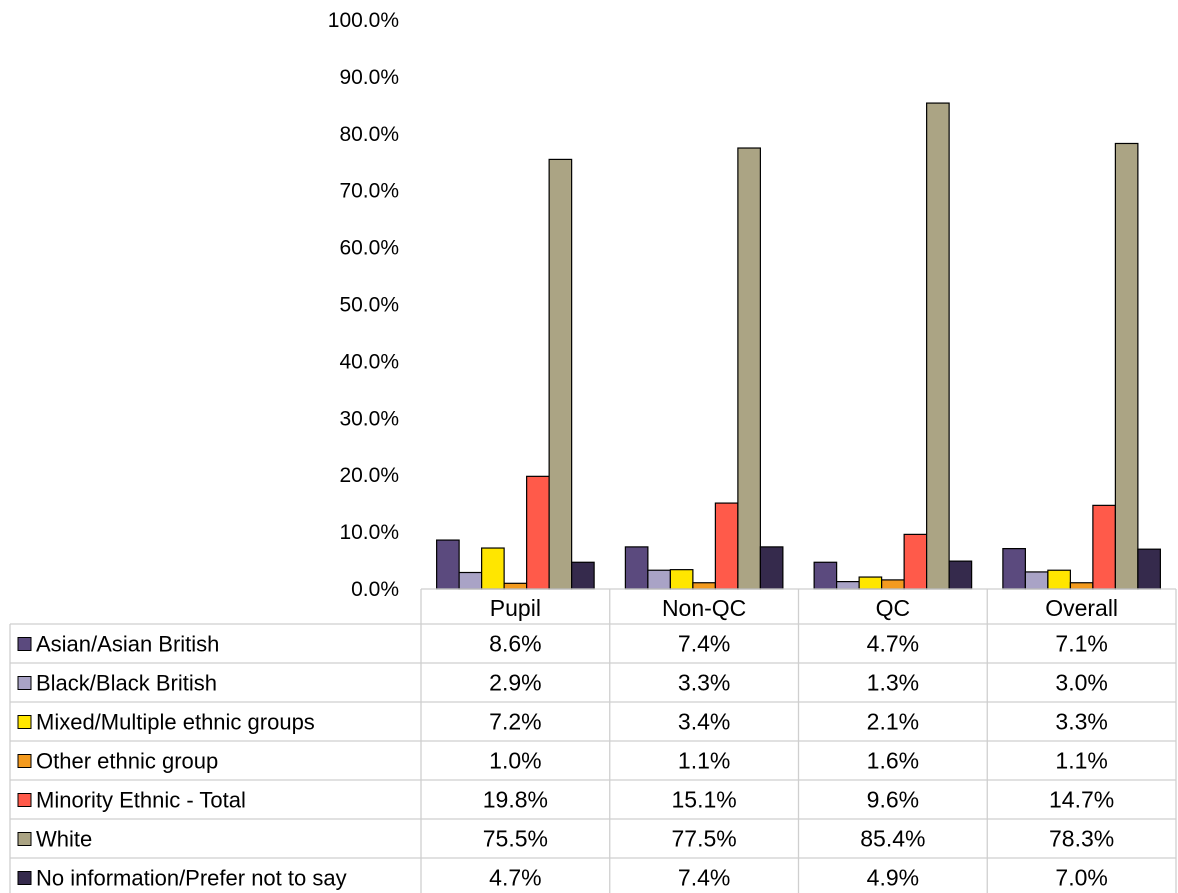  I want to click on y-tick-label: 0.0%, so click(375, 589).